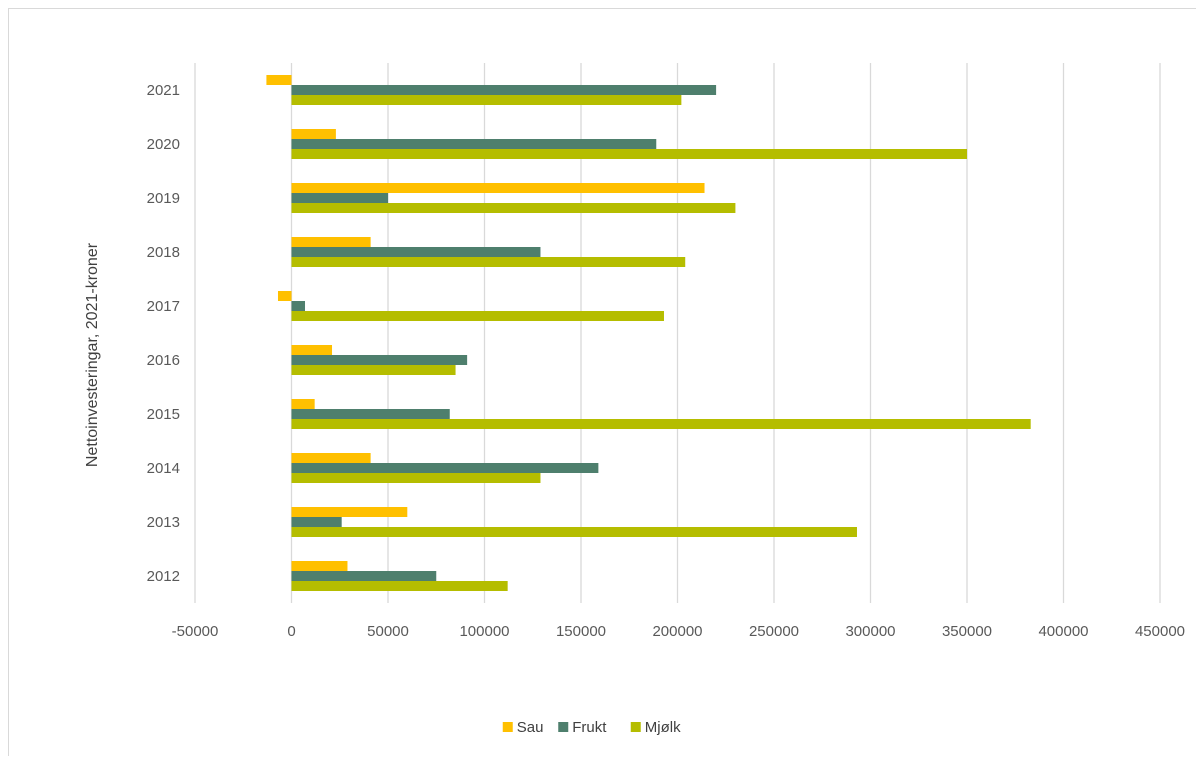 The height and width of the screenshot is (758, 1198). Describe the element at coordinates (364, 576) in the screenshot. I see `bar-frukt-2012` at that location.